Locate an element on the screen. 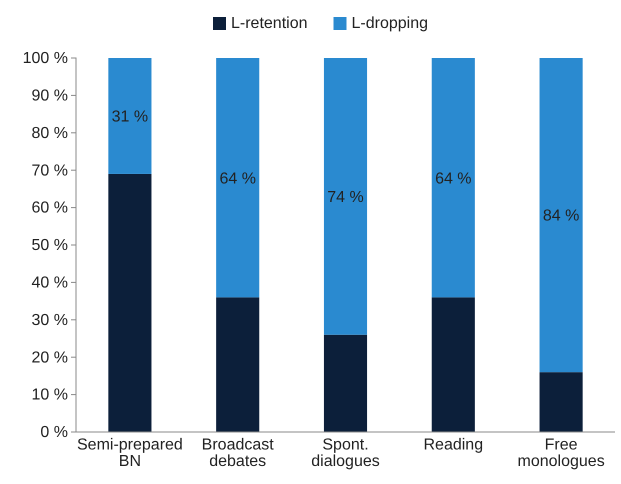  y-tick-label: 50 % is located at coordinates (50, 245).